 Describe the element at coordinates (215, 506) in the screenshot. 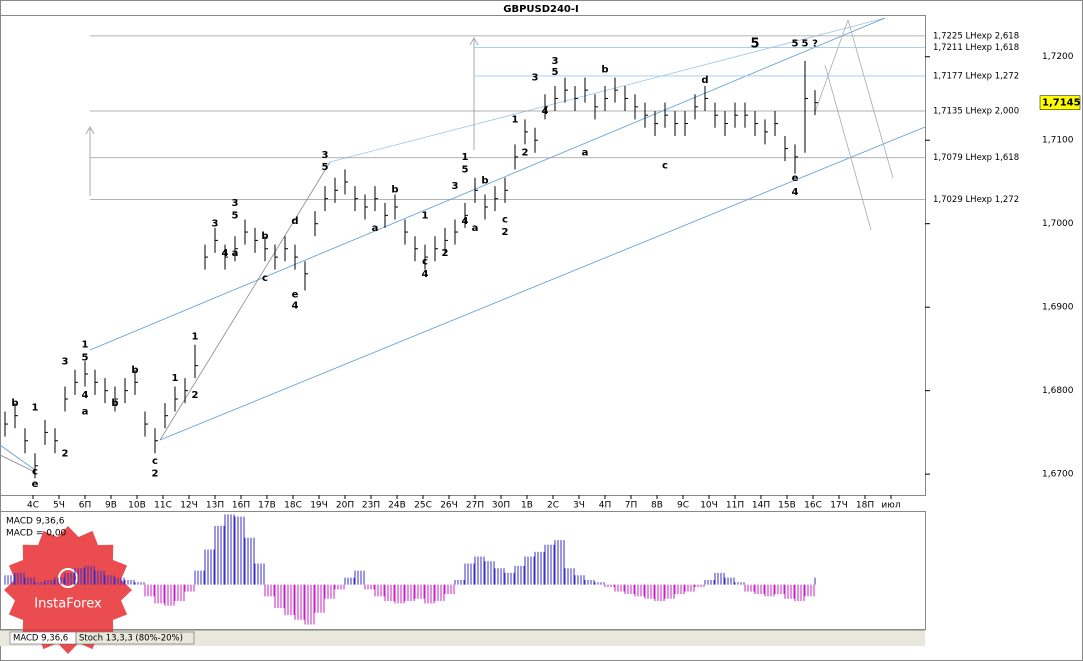

I see `x-tick-label: 13П` at that location.